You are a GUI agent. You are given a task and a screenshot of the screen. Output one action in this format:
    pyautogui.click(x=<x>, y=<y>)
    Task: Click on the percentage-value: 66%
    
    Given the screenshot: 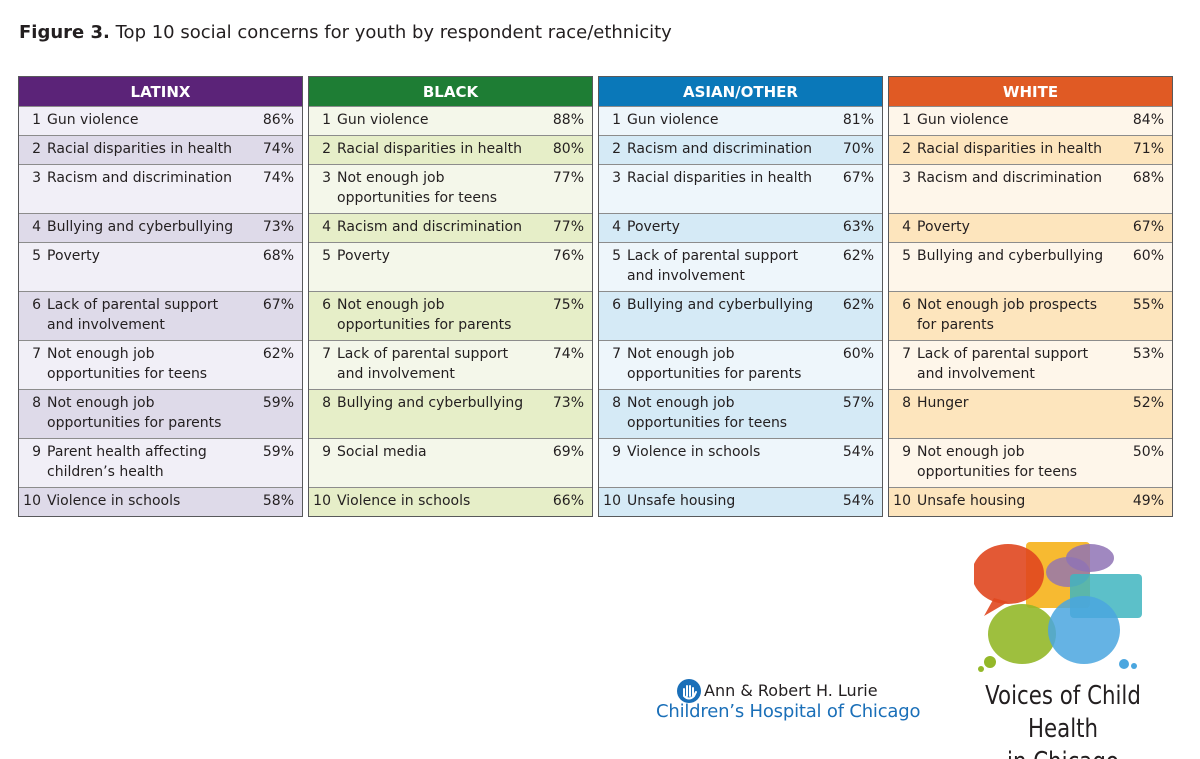 What is the action you would take?
    pyautogui.click(x=568, y=501)
    